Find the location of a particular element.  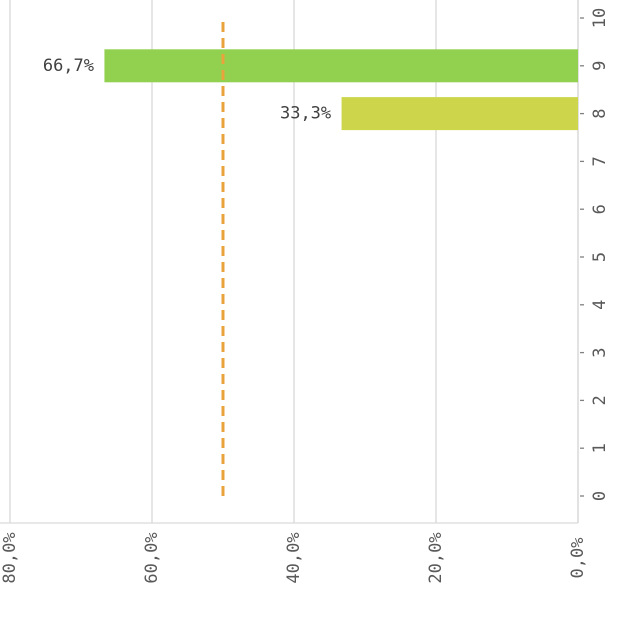

value-tick-label-0: 0,0% is located at coordinates (578, 558).